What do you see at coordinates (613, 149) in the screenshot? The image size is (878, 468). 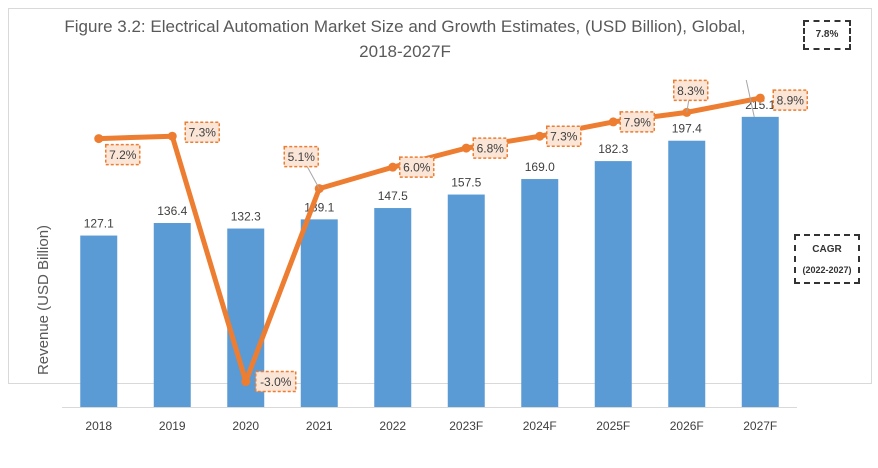 I see `bar-value-label: 182.3` at bounding box center [613, 149].